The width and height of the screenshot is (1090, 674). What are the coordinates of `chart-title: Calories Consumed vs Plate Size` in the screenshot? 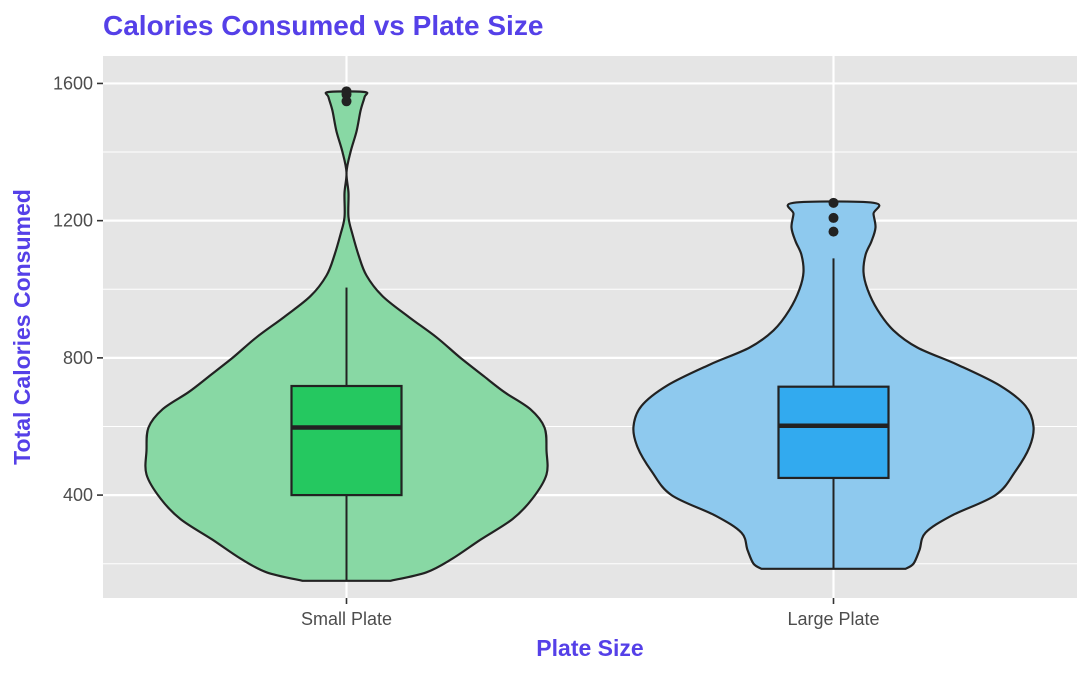 It's located at (323, 25).